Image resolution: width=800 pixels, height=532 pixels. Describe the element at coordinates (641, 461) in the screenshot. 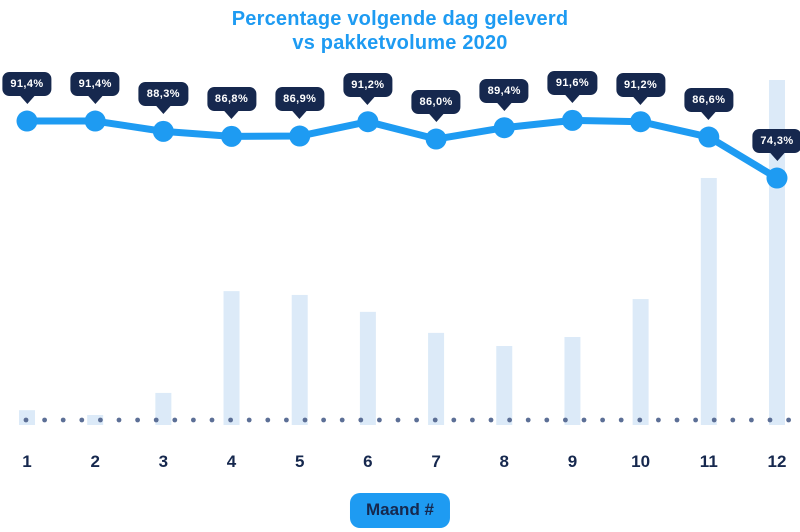

I see `x-axis-label: 10` at that location.